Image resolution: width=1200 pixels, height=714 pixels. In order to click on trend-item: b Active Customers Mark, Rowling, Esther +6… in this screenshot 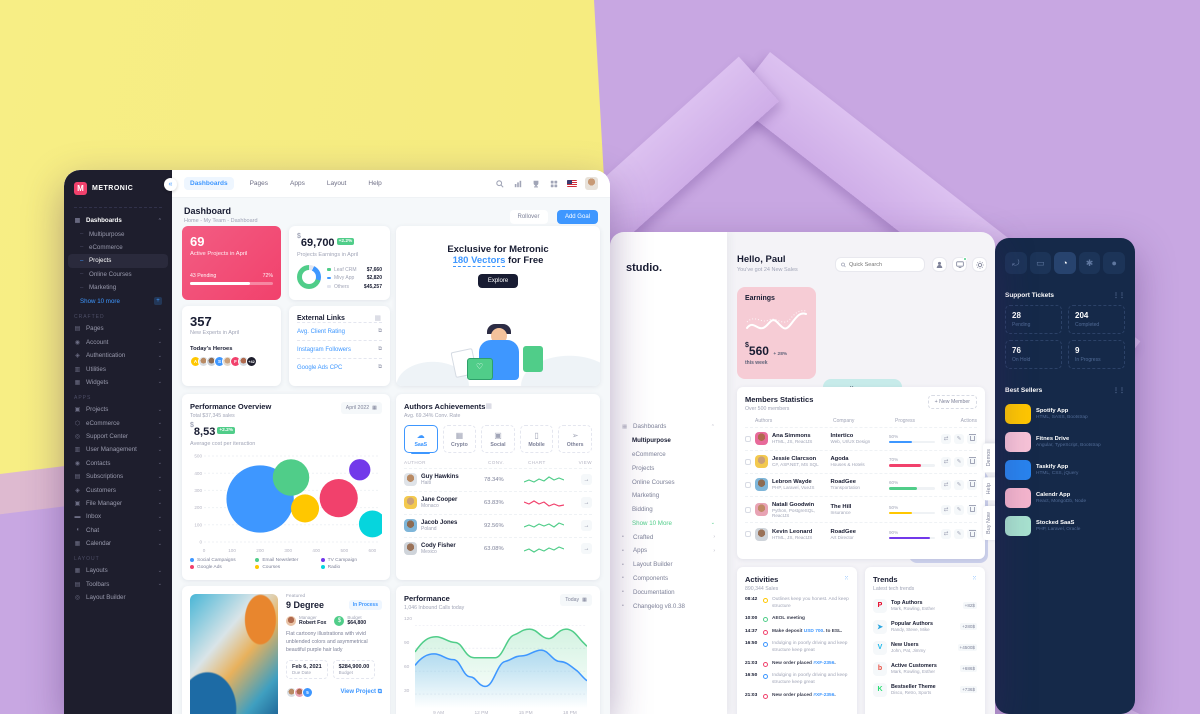, I will do `click(925, 668)`.